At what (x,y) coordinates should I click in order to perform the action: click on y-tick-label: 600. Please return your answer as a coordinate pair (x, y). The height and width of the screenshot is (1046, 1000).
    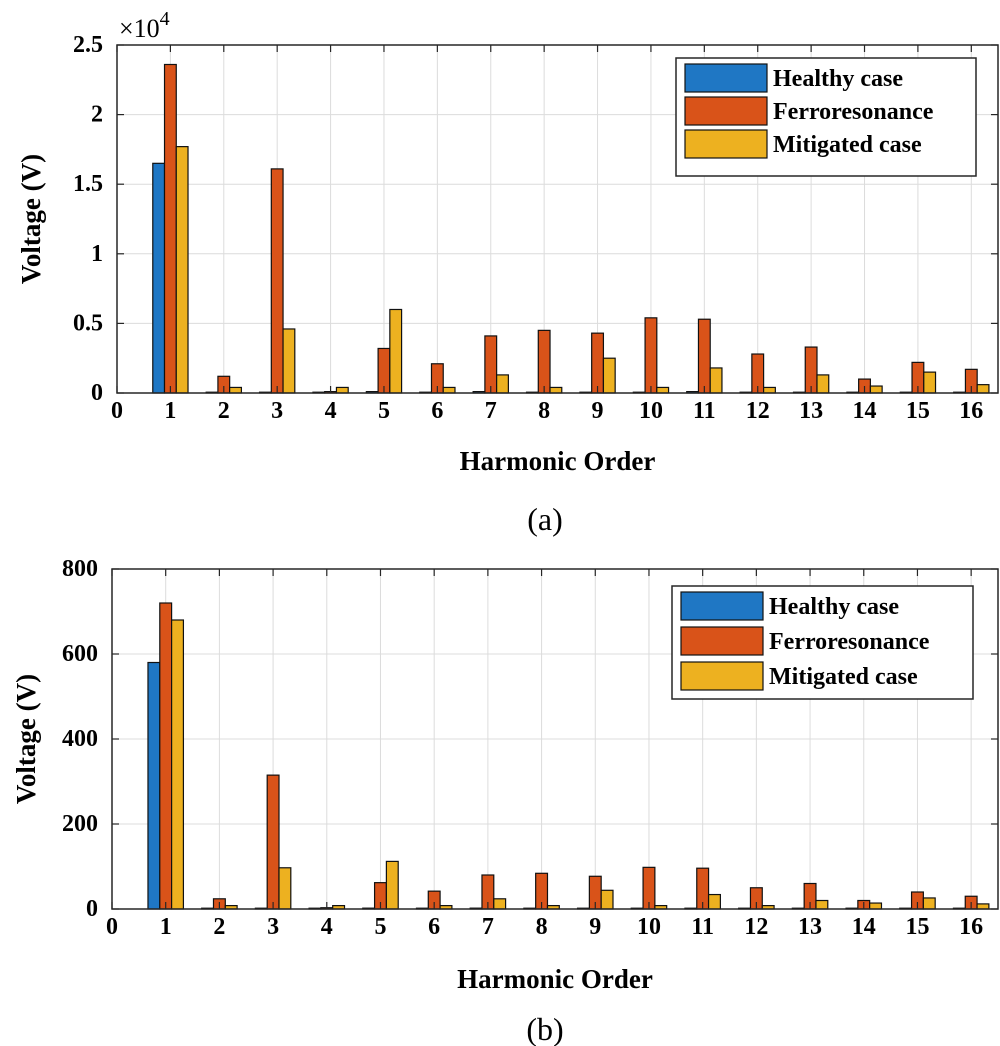
    Looking at the image, I should click on (80, 654).